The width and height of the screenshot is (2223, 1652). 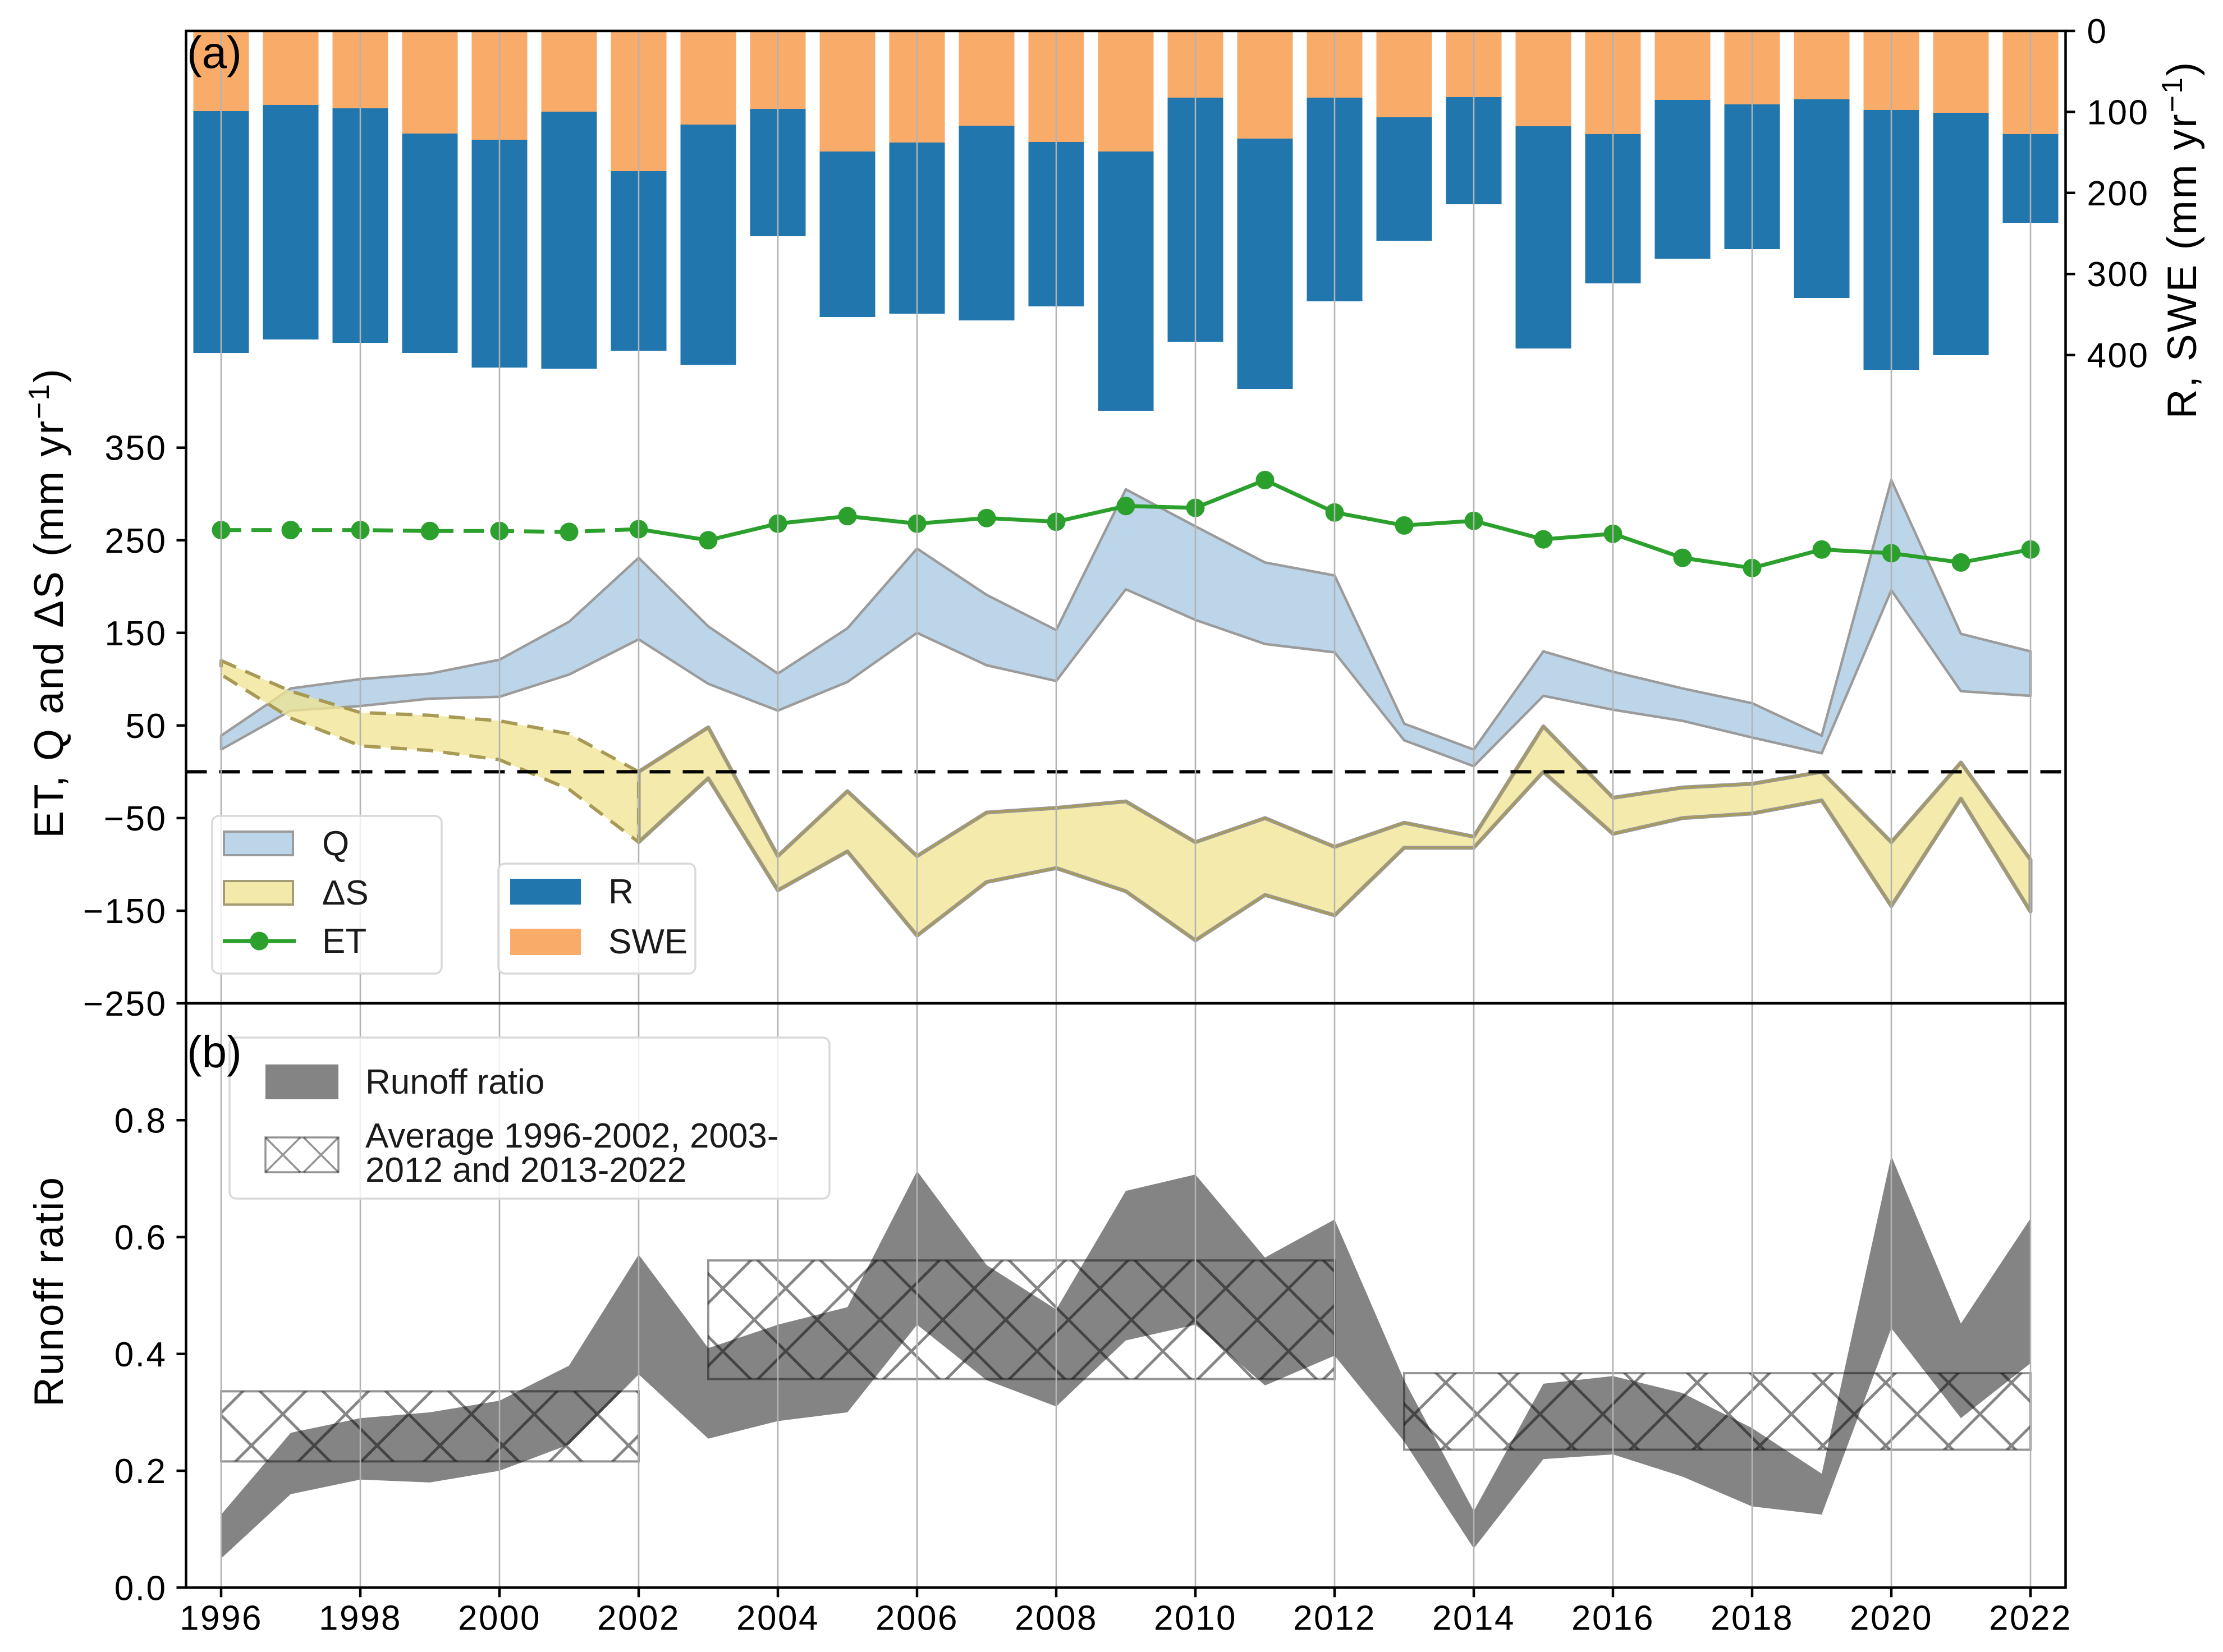 What do you see at coordinates (345, 893) in the screenshot?
I see `svg-text: ΔS` at bounding box center [345, 893].